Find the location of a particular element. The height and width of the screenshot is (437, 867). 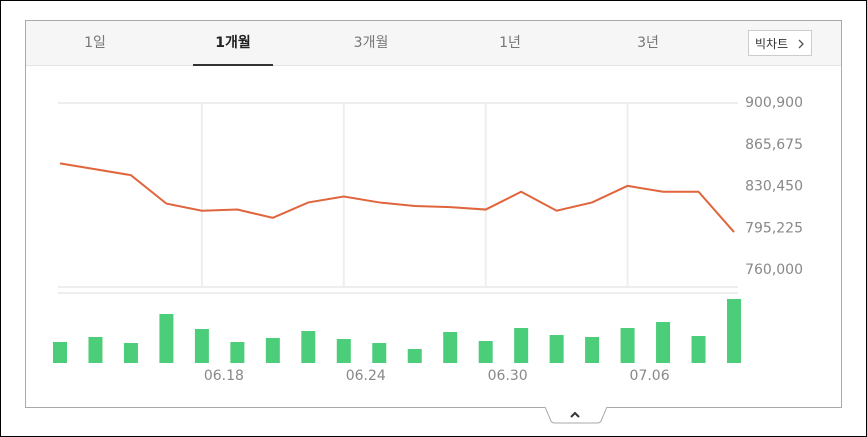

chevron-icon is located at coordinates (801, 44).